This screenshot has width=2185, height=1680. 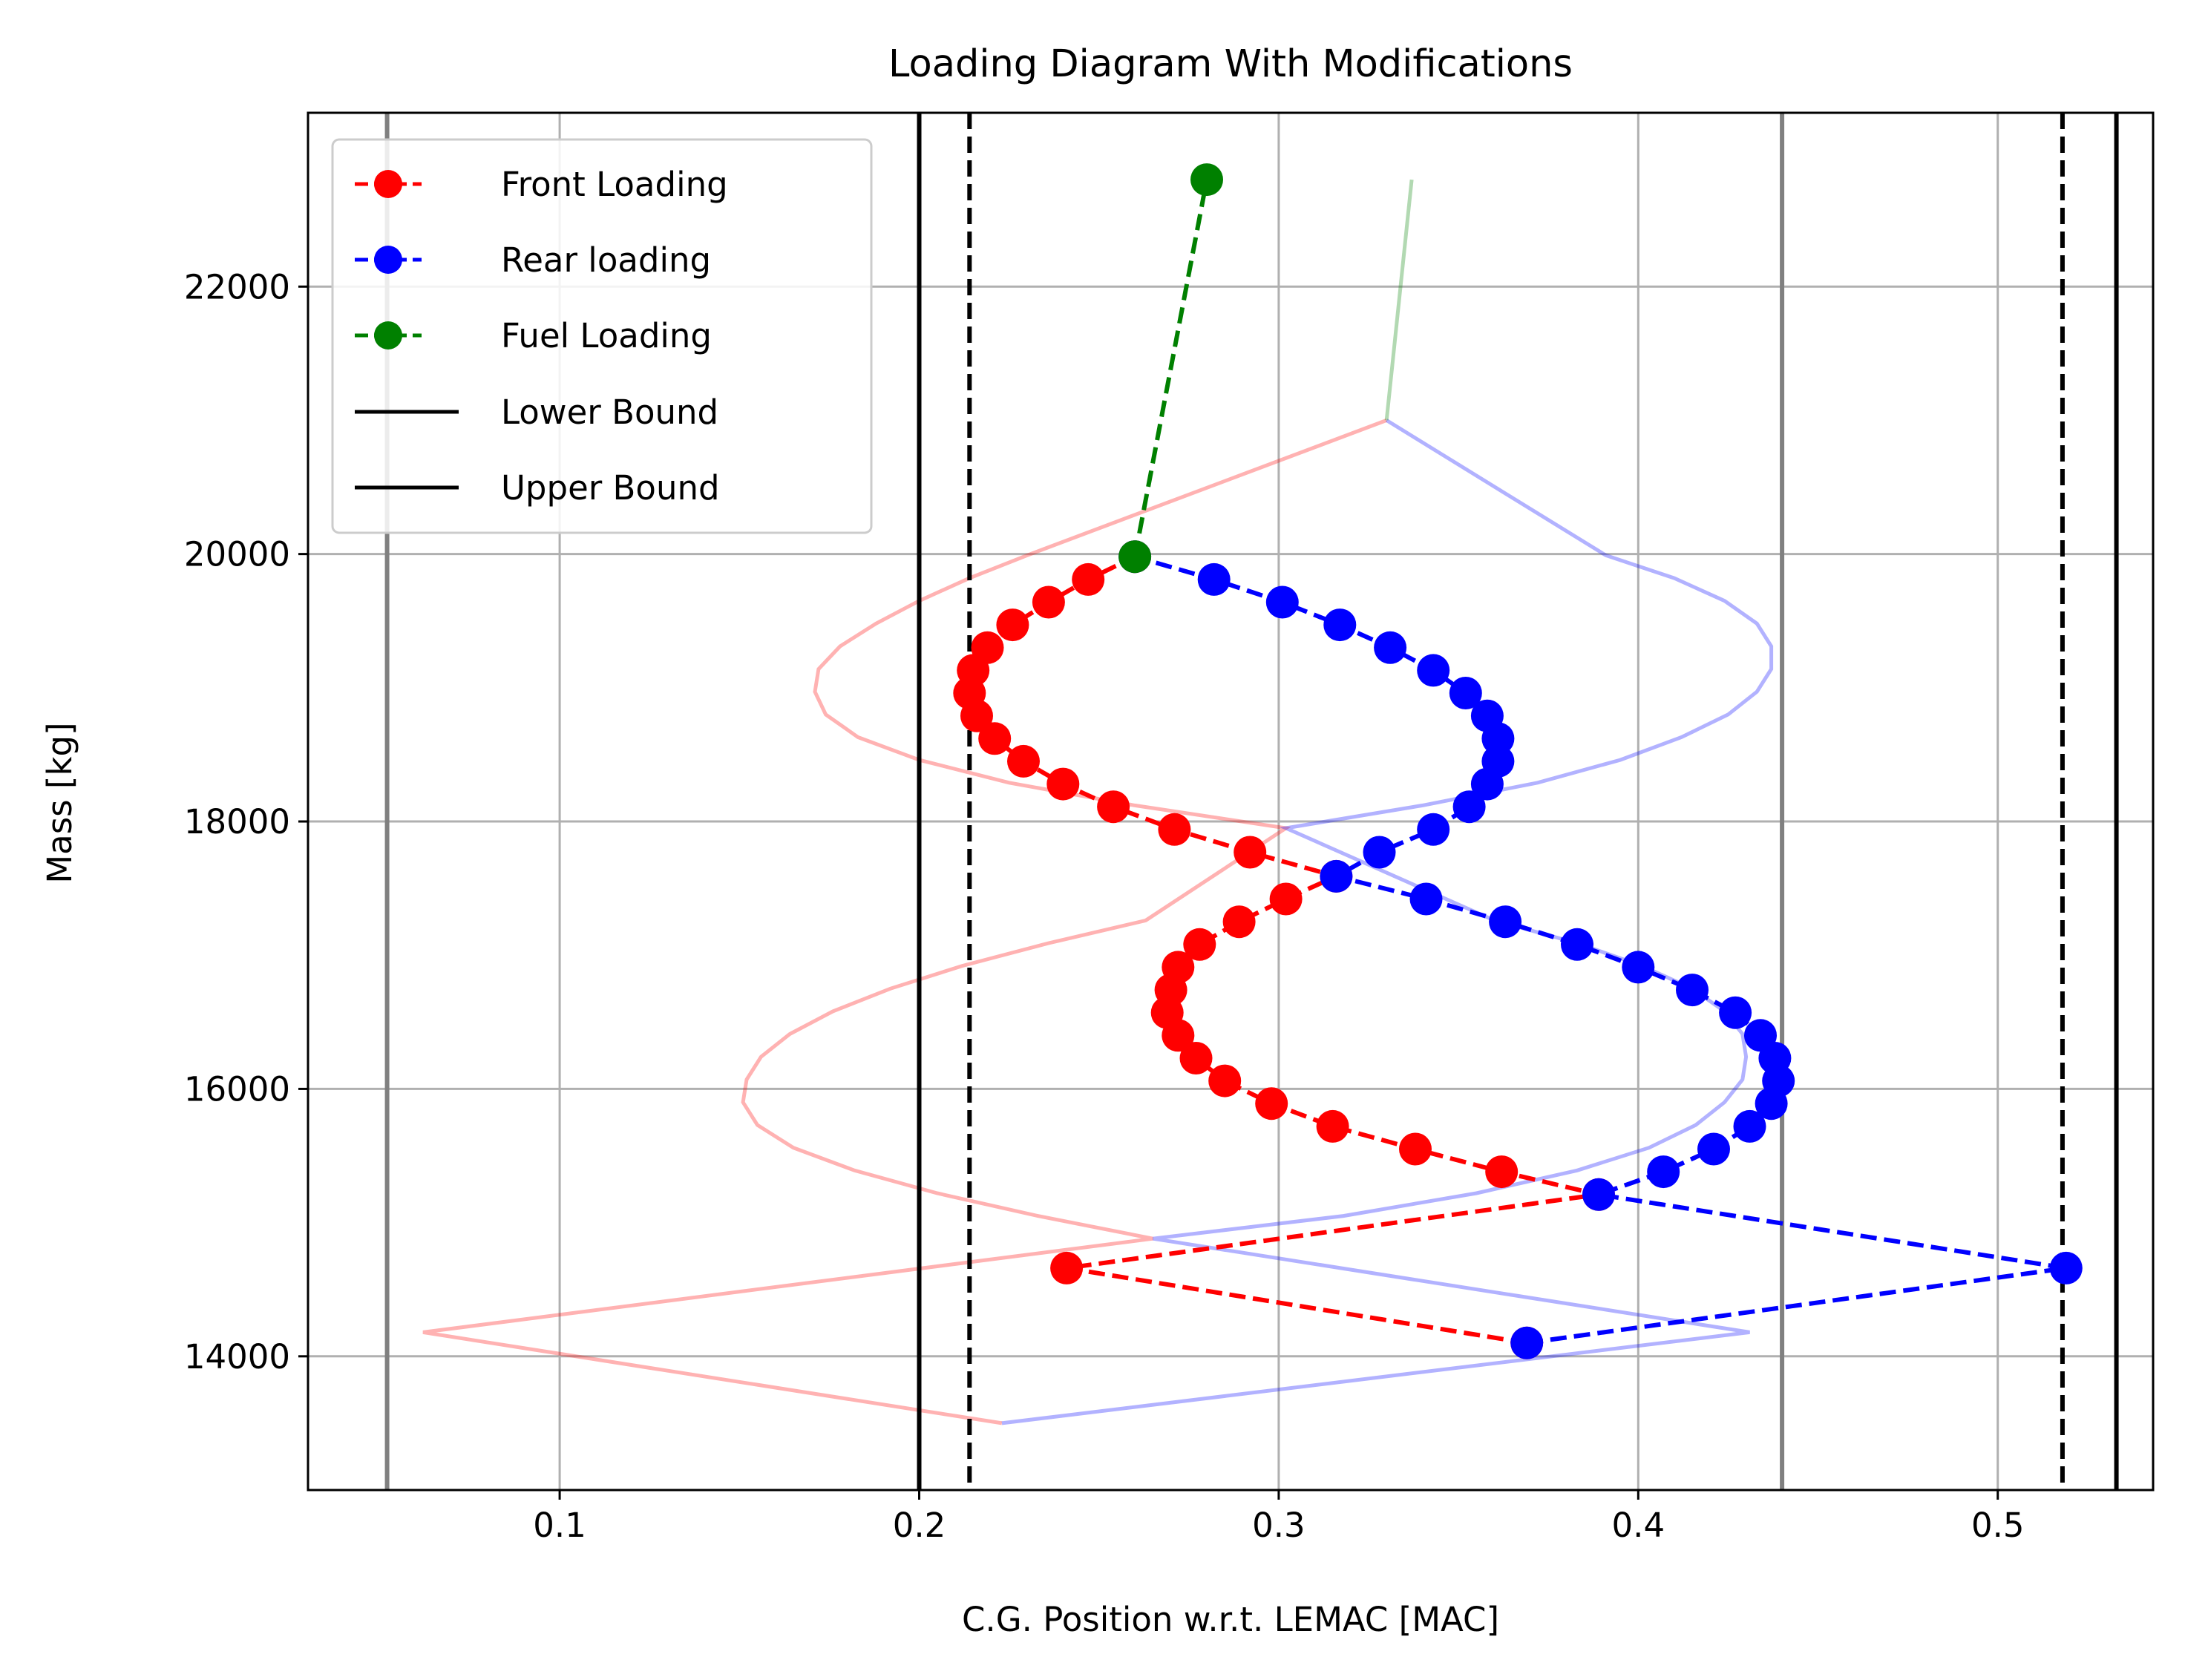 What do you see at coordinates (237, 555) in the screenshot?
I see `y-tick-label: 20000` at bounding box center [237, 555].